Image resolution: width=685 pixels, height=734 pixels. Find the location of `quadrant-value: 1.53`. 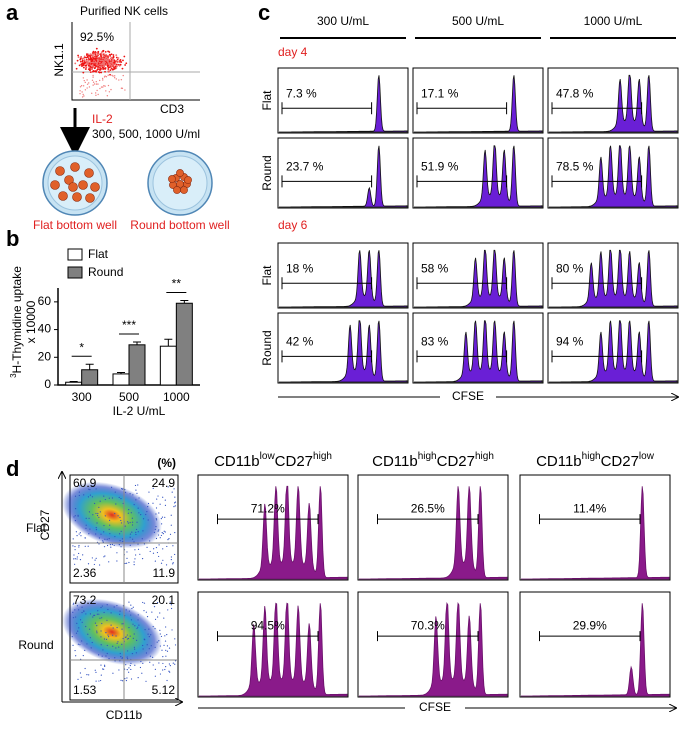

quadrant-value: 1.53 is located at coordinates (85, 690).